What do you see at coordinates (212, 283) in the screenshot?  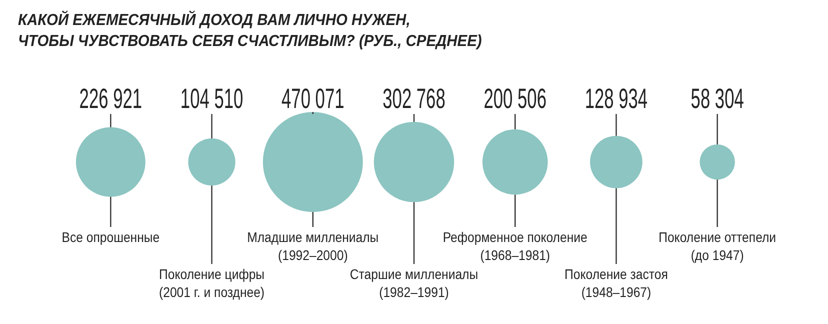 I see `category-label: Поколение цифры (2001 г. и позднее)` at bounding box center [212, 283].